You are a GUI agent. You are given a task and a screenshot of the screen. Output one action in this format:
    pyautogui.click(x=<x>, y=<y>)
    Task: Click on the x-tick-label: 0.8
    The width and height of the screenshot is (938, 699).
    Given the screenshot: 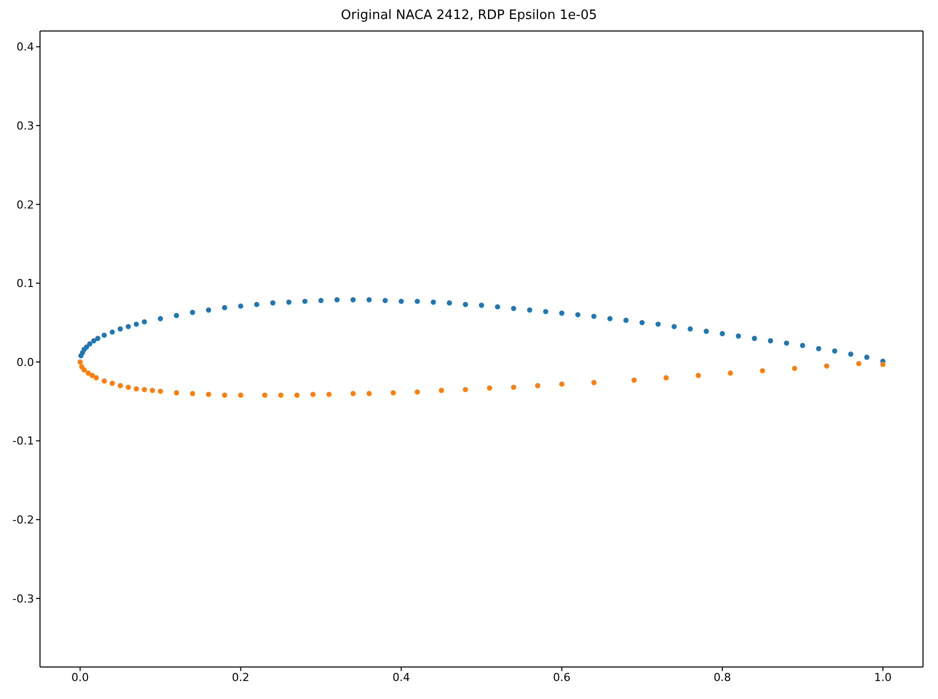 What is the action you would take?
    pyautogui.click(x=723, y=677)
    